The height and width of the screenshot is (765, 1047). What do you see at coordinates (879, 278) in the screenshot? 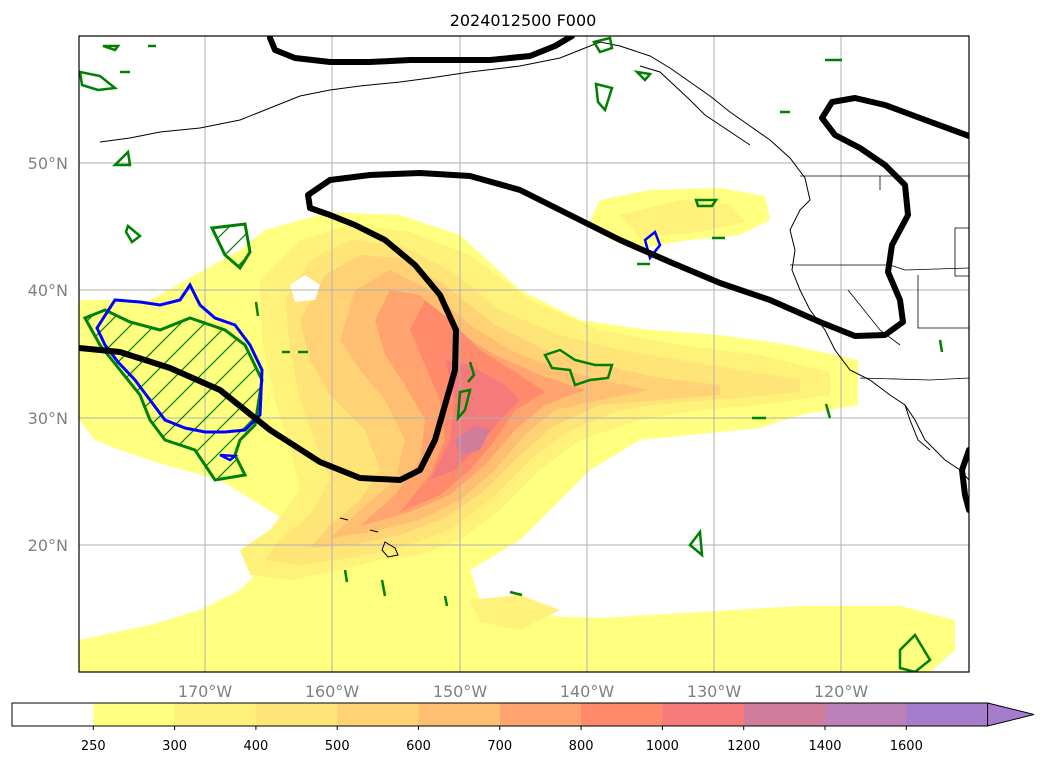
I see `borders` at bounding box center [879, 278].